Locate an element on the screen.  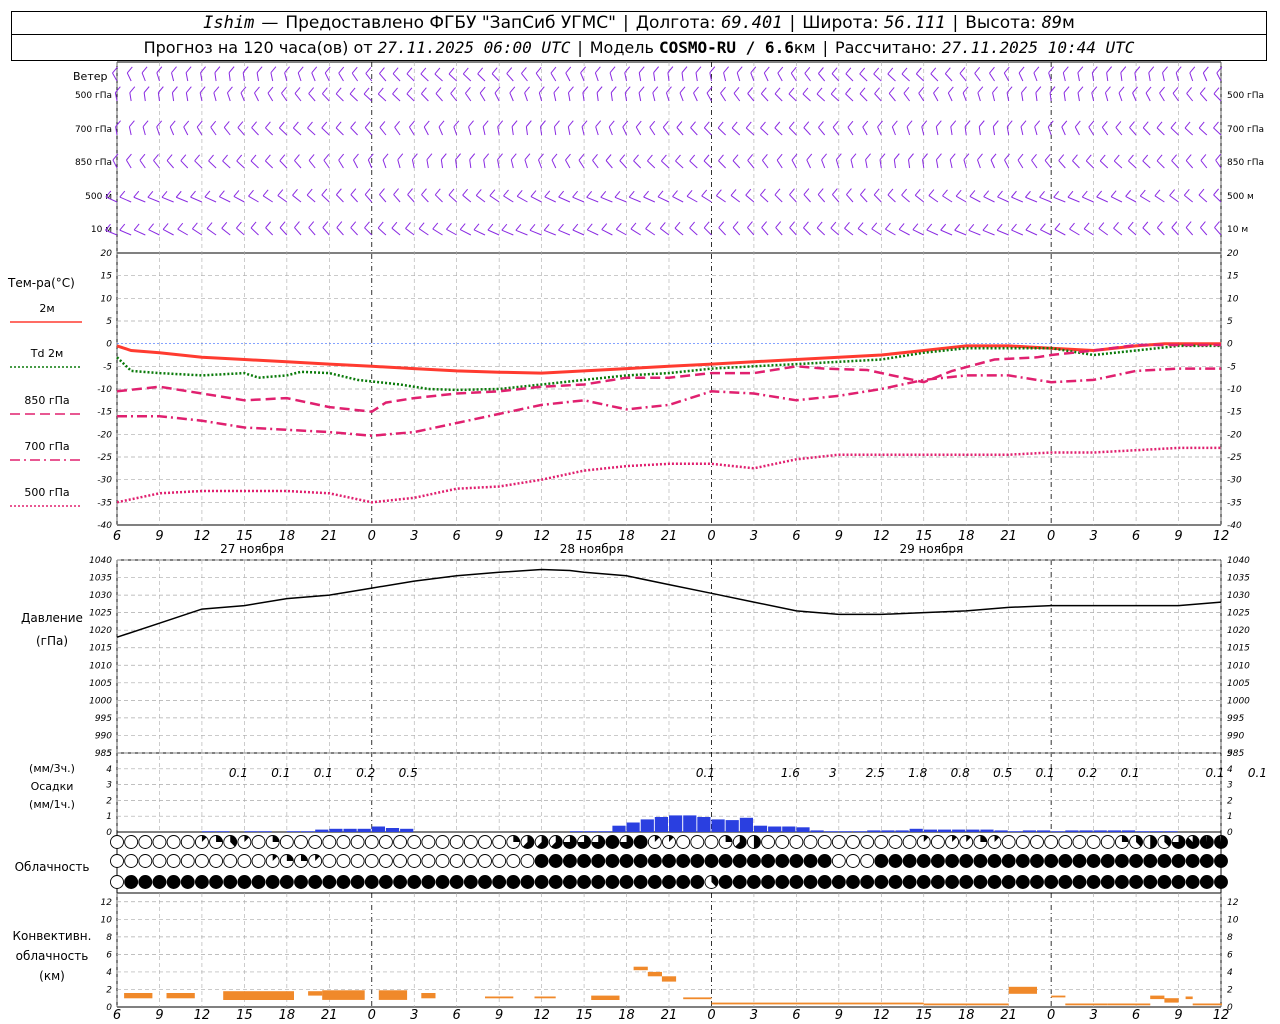
temp-series-line is located at coordinates (669, 402).